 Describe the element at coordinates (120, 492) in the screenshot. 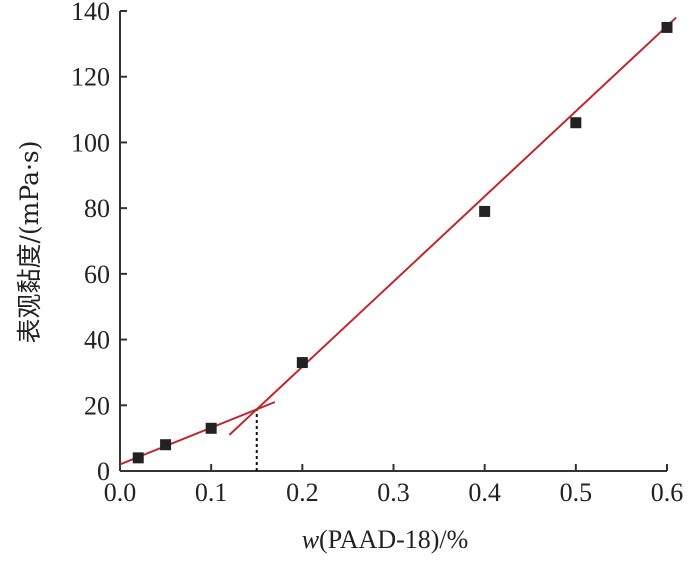

I see `x-tick-label: 0.0` at that location.